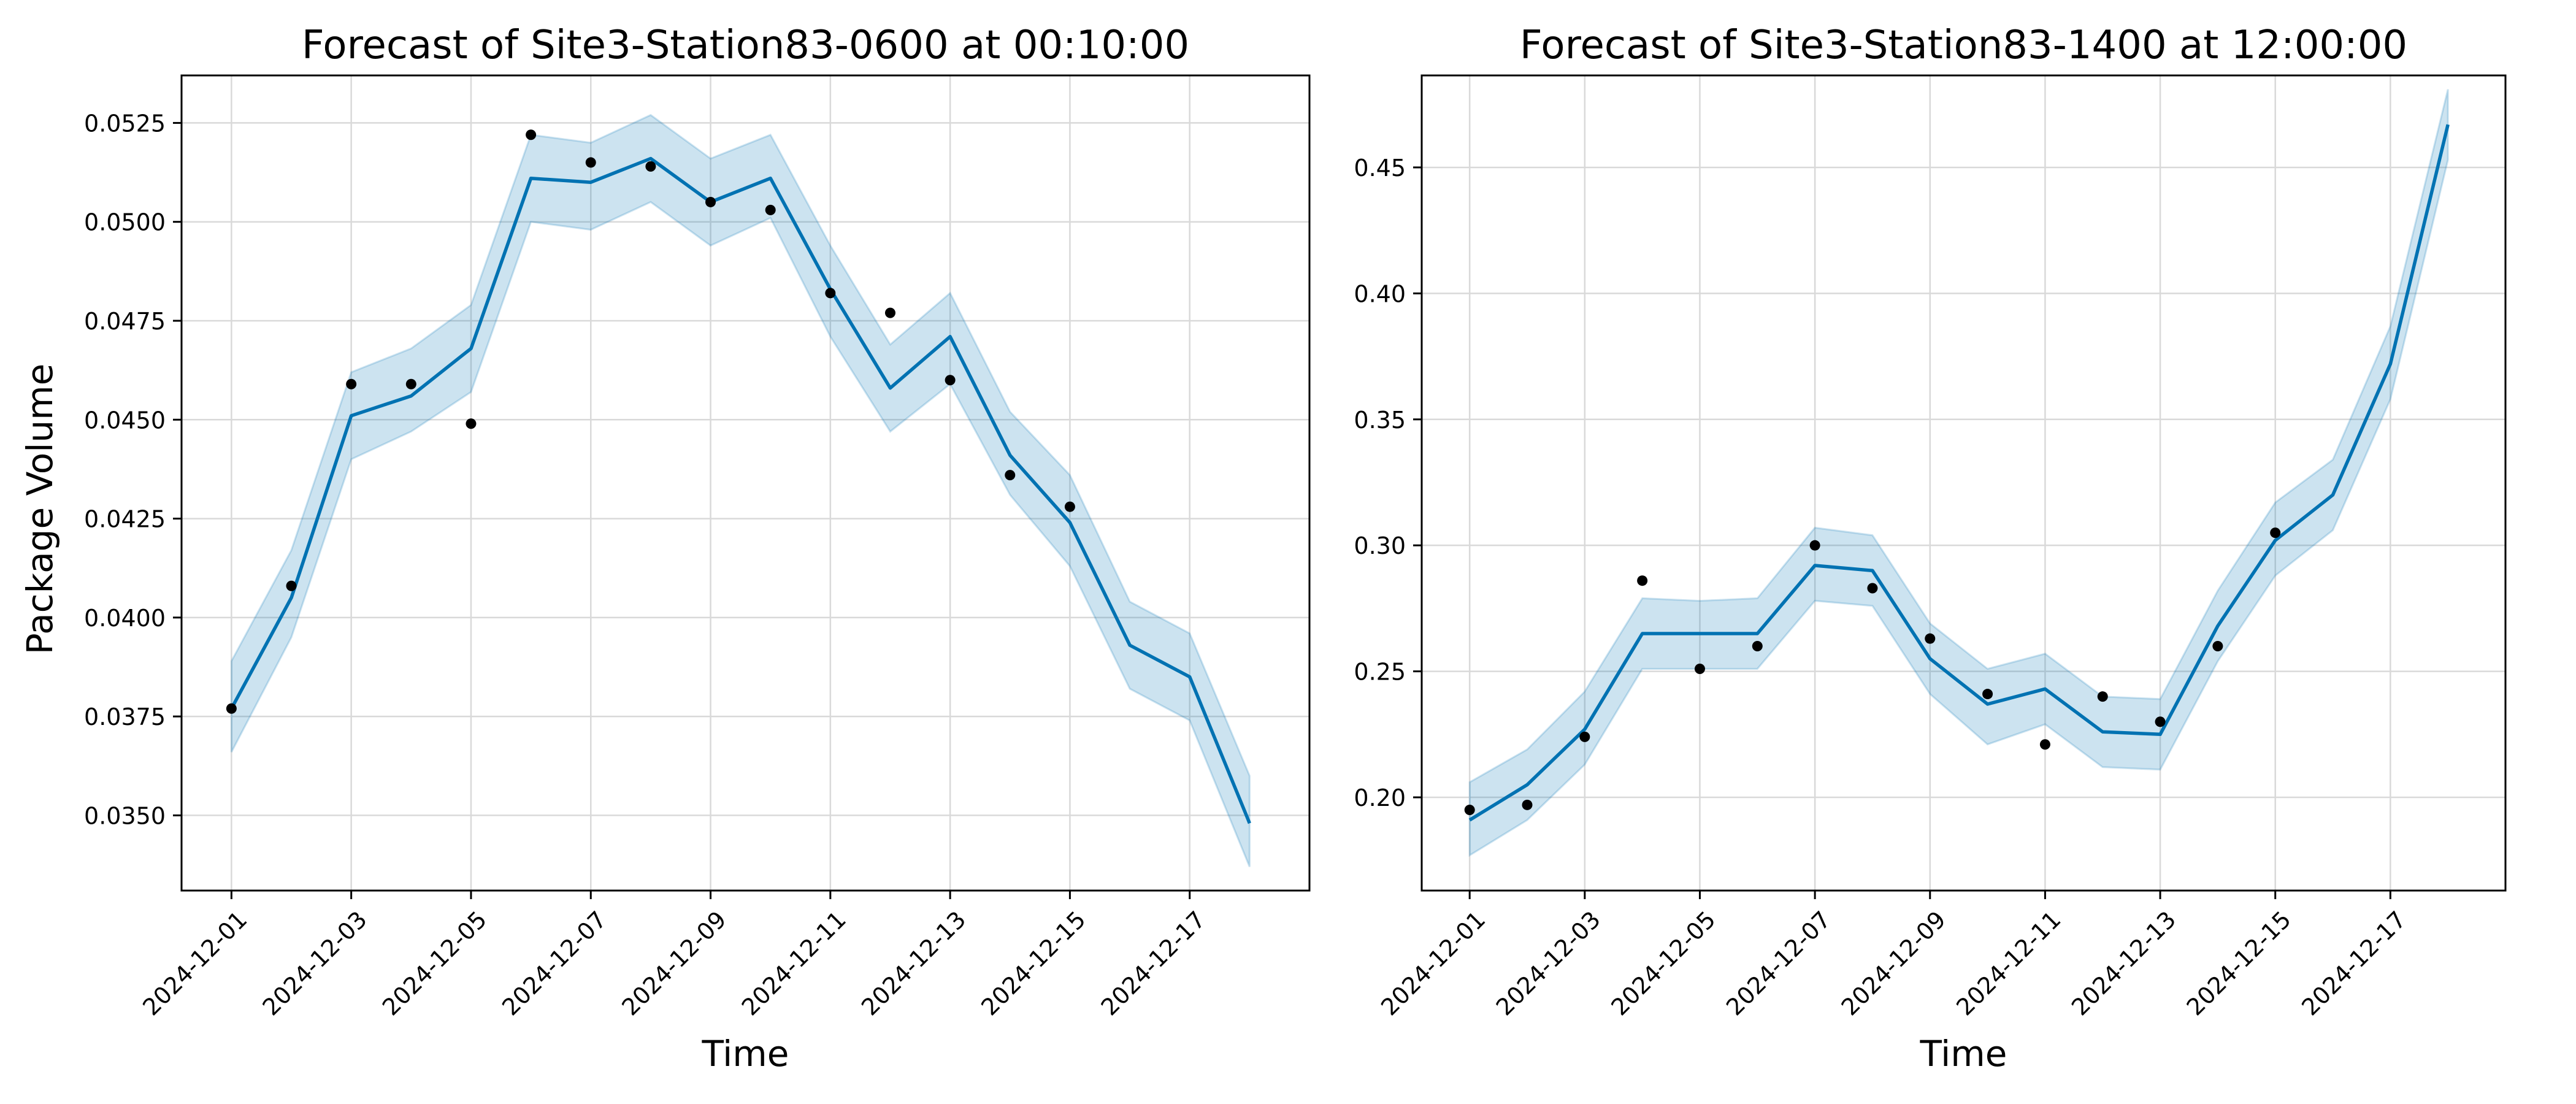 The image size is (2576, 1104). What do you see at coordinates (125, 123) in the screenshot?
I see `y-tick-label: 0.0525` at bounding box center [125, 123].